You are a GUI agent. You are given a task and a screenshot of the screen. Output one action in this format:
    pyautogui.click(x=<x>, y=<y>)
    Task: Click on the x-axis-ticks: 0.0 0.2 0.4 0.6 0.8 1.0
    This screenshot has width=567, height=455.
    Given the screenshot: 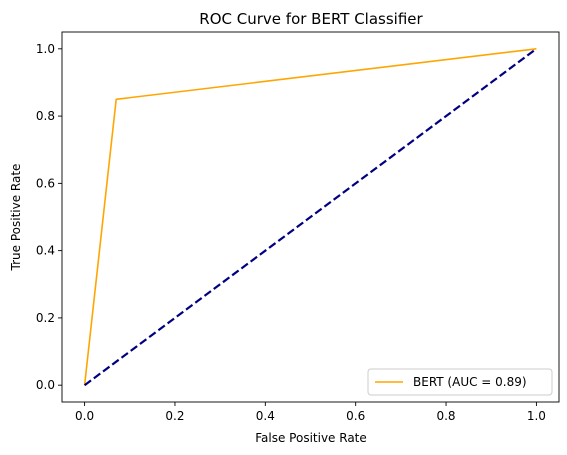 What is the action you would take?
    pyautogui.click(x=310, y=412)
    